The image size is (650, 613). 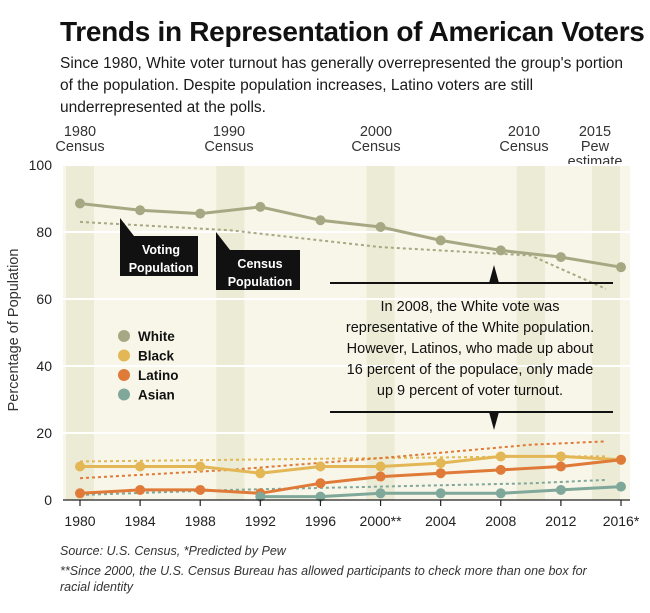 I want to click on data-point-latino-1984, so click(x=140, y=489).